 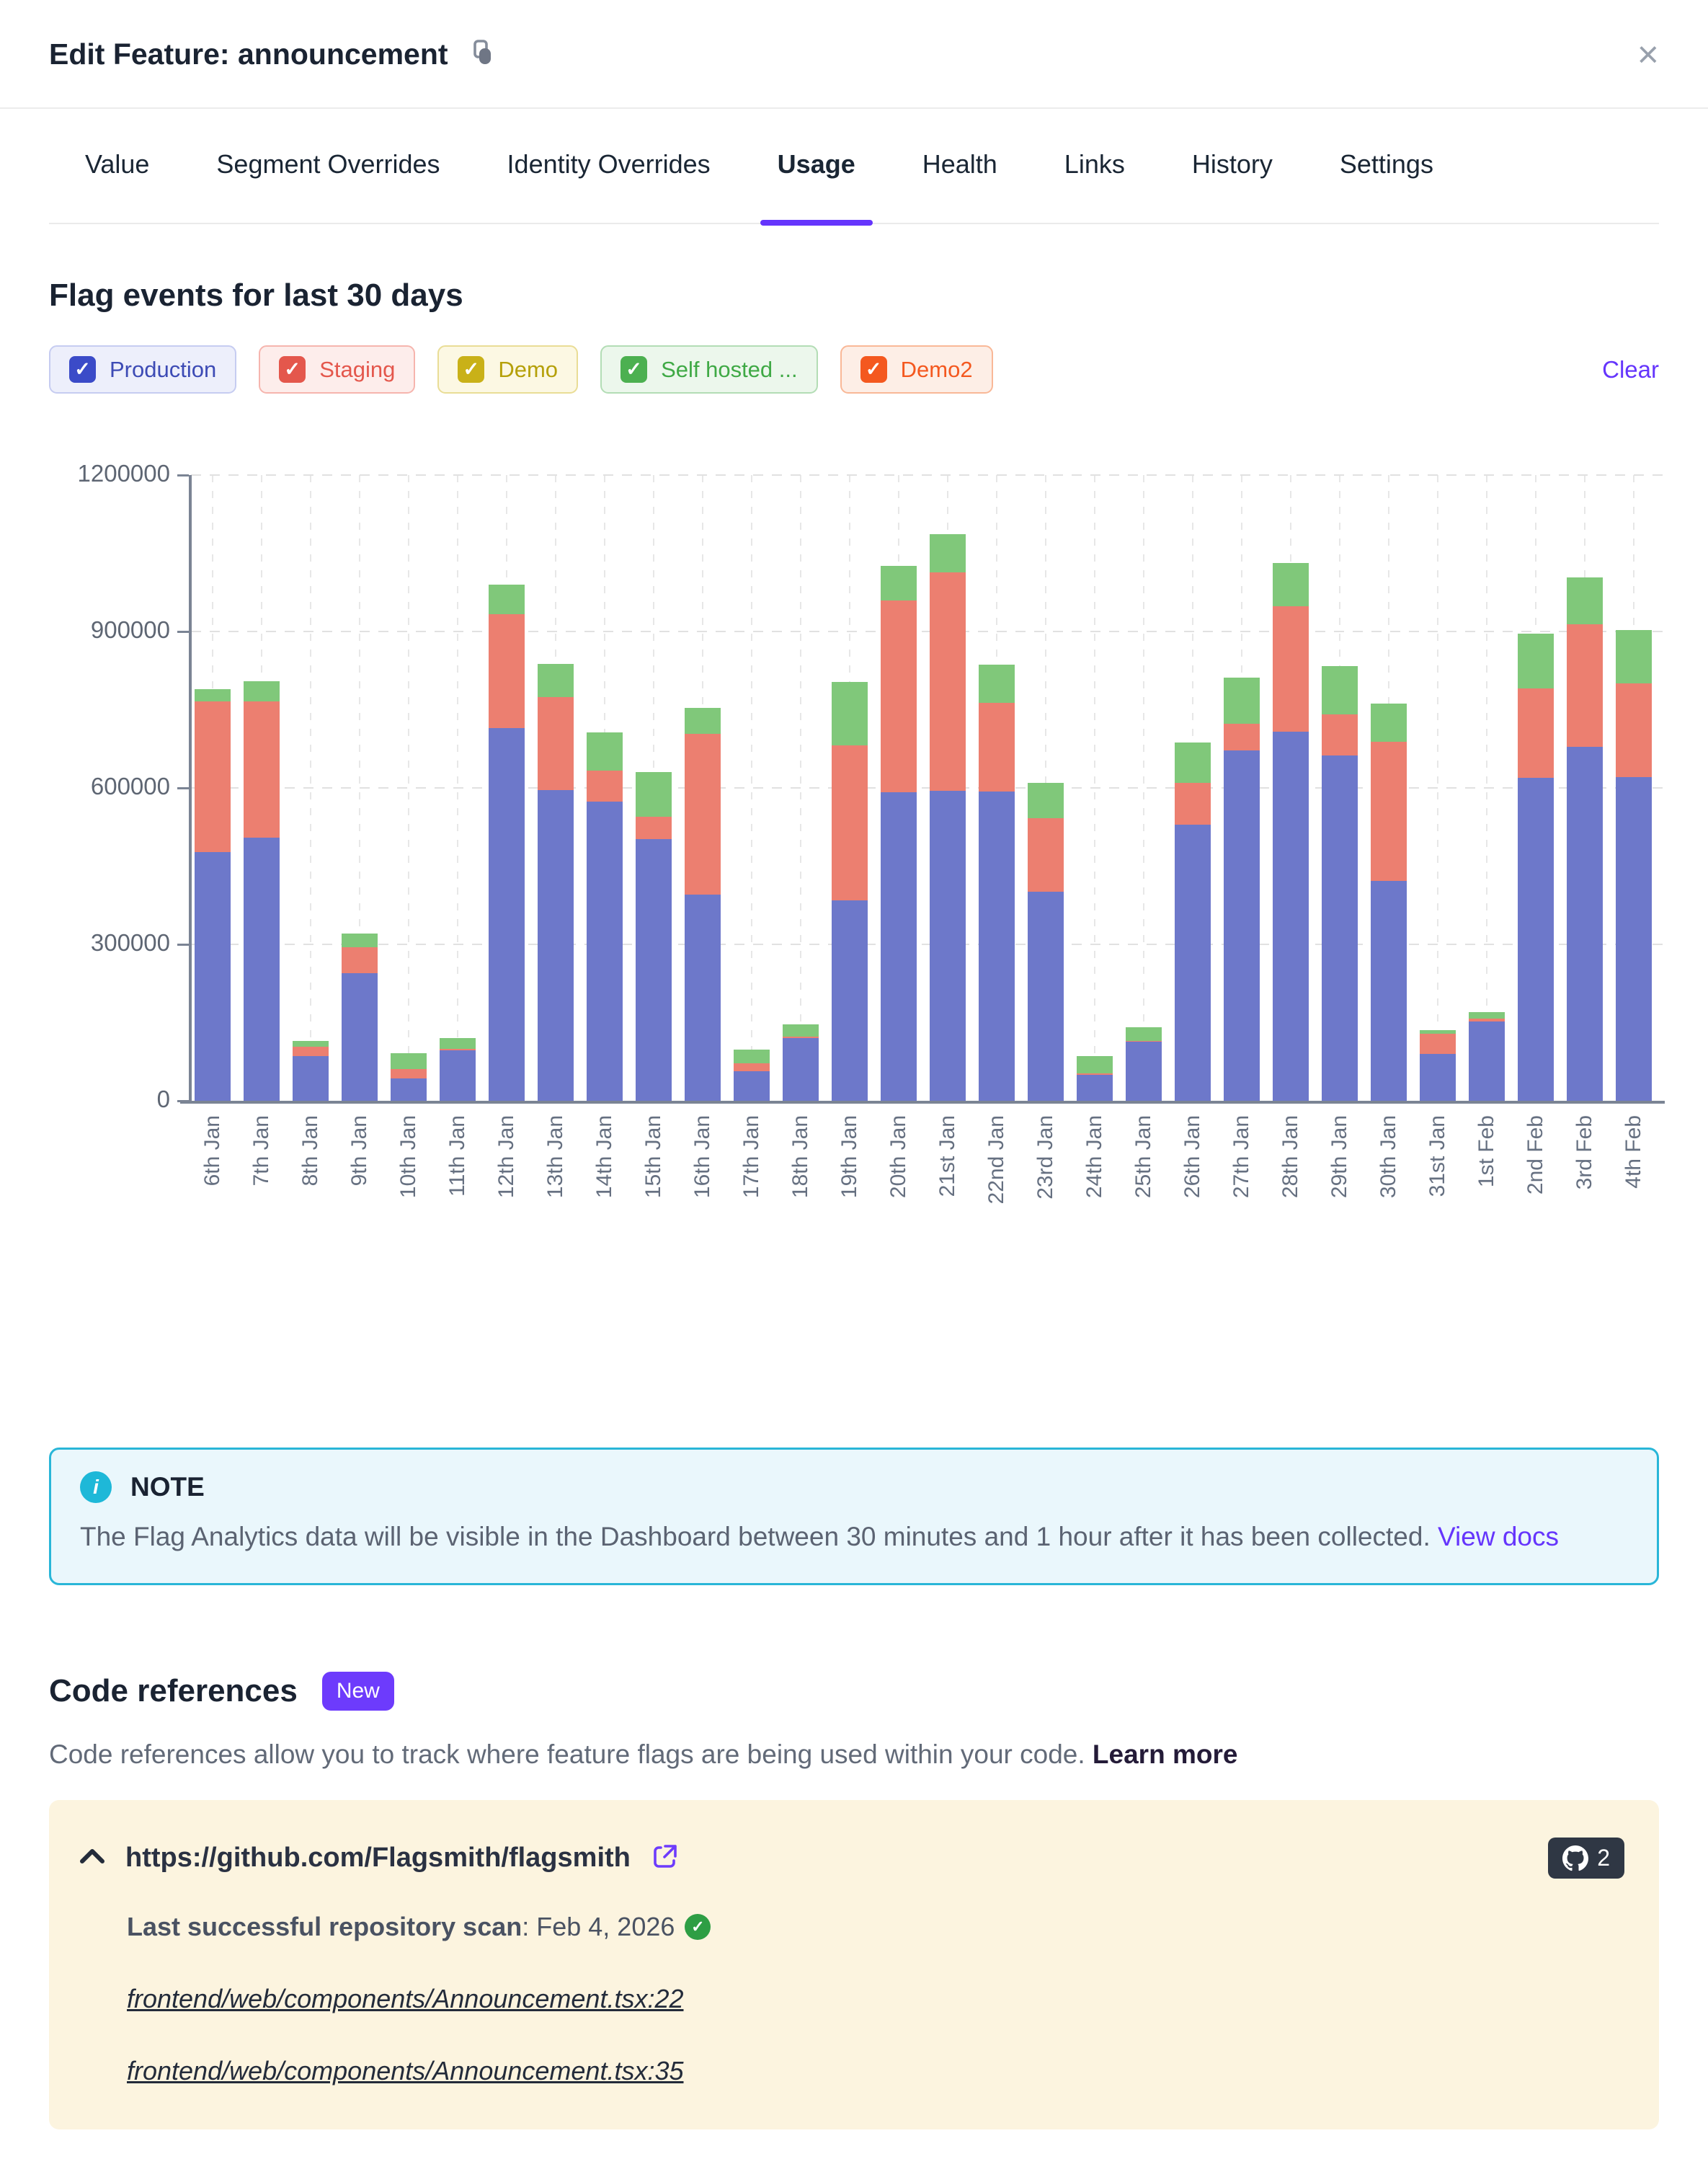 I want to click on y-axis-label: 300000, so click(x=130, y=942).